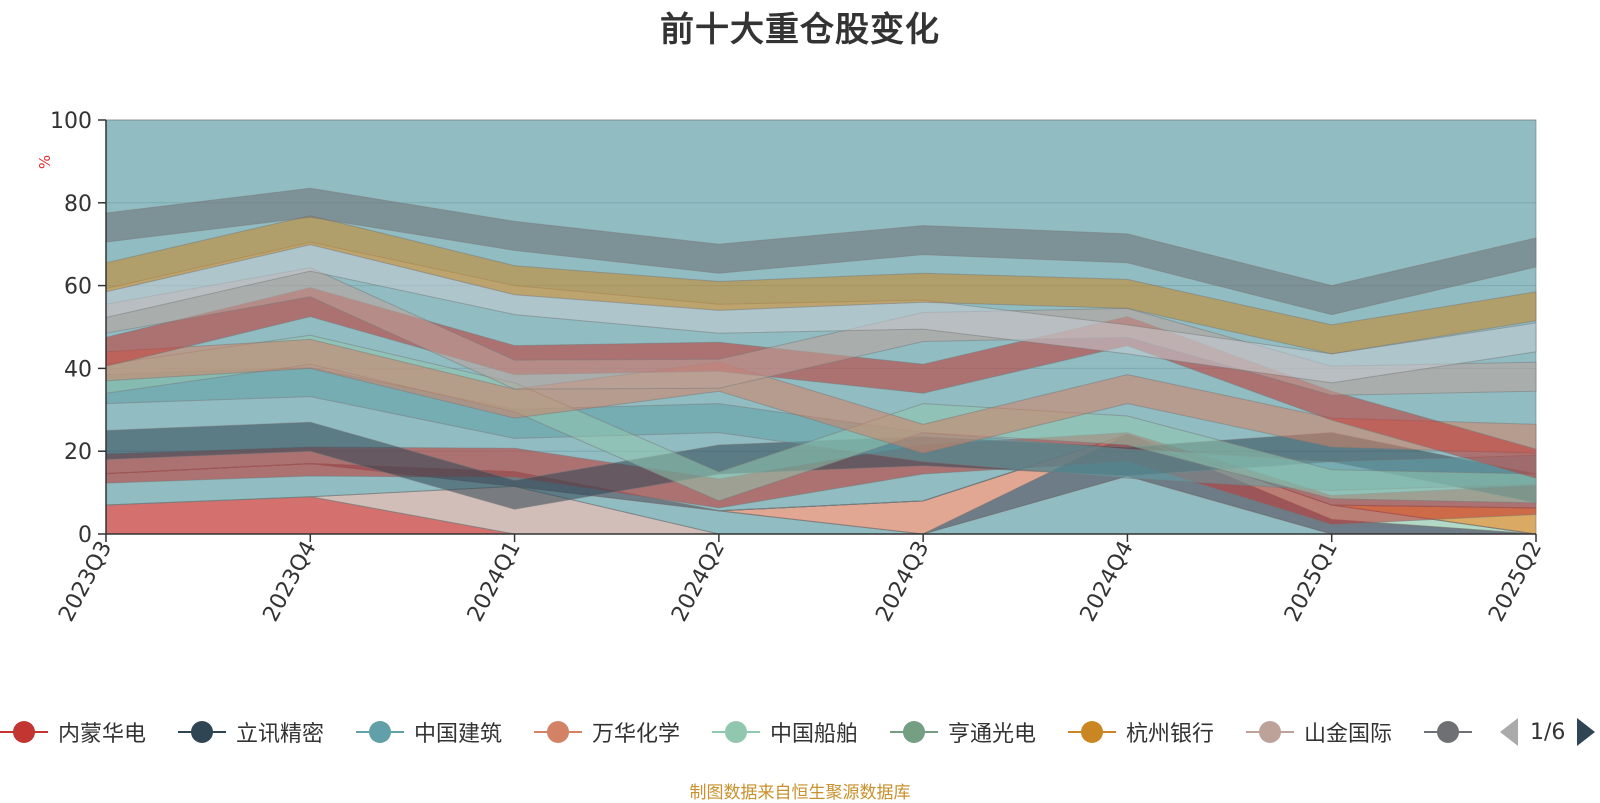 This screenshot has height=803, width=1600. I want to click on source-note: 制图数据来自恒生聚源数据库, so click(800, 793).